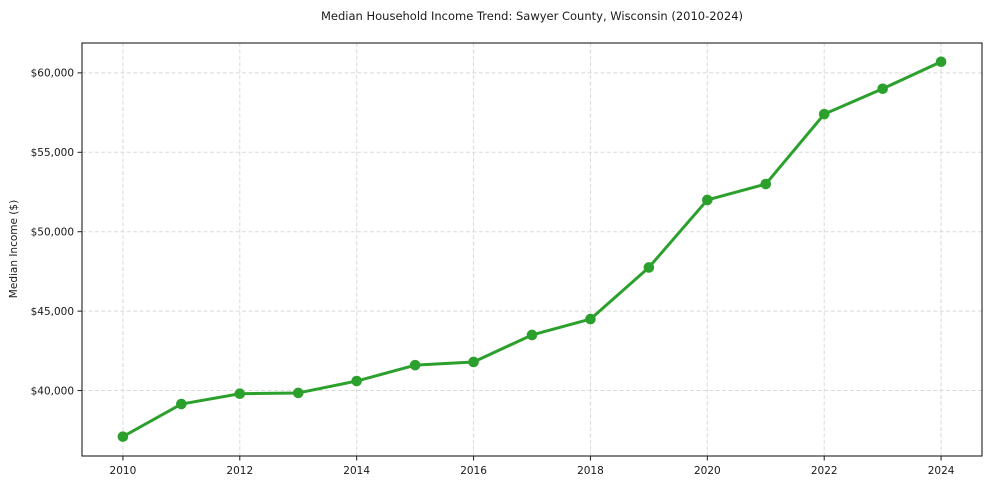 The image size is (989, 490). What do you see at coordinates (941, 62) in the screenshot?
I see `data-point-2024` at bounding box center [941, 62].